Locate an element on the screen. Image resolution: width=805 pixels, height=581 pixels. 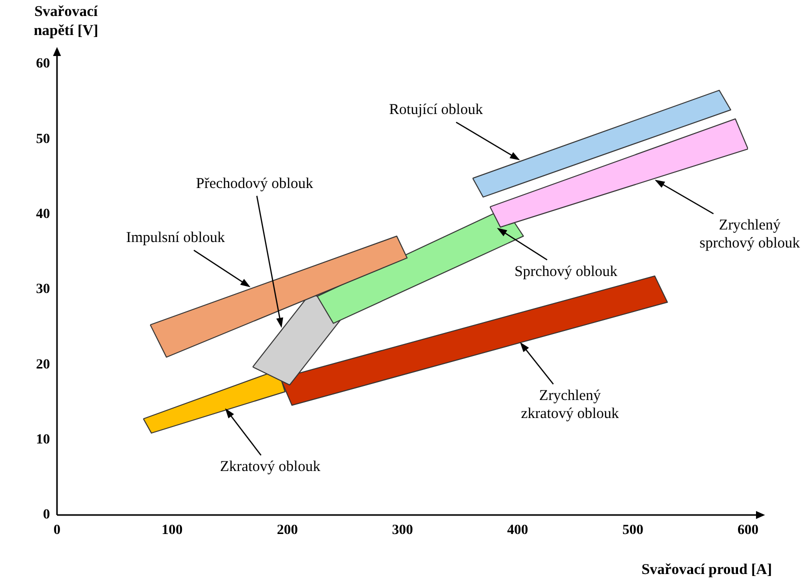
x-axis-title: Svařovací proud [A] is located at coordinates (706, 570).